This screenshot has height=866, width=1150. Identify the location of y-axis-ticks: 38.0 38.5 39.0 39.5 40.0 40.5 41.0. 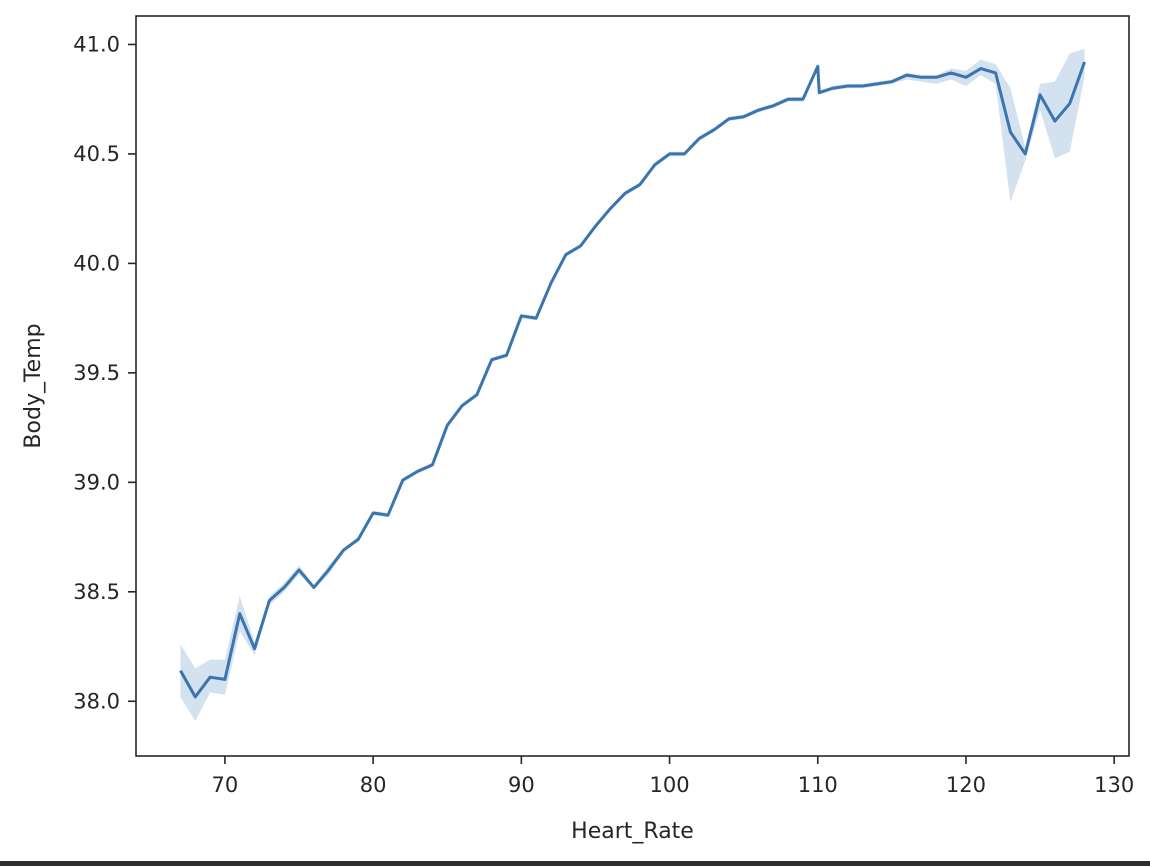
(104, 372).